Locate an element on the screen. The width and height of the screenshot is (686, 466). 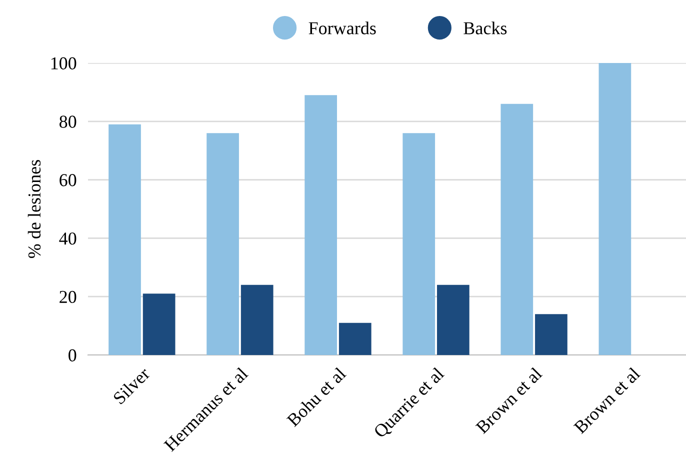
y-tick-label: 60 is located at coordinates (68, 180).